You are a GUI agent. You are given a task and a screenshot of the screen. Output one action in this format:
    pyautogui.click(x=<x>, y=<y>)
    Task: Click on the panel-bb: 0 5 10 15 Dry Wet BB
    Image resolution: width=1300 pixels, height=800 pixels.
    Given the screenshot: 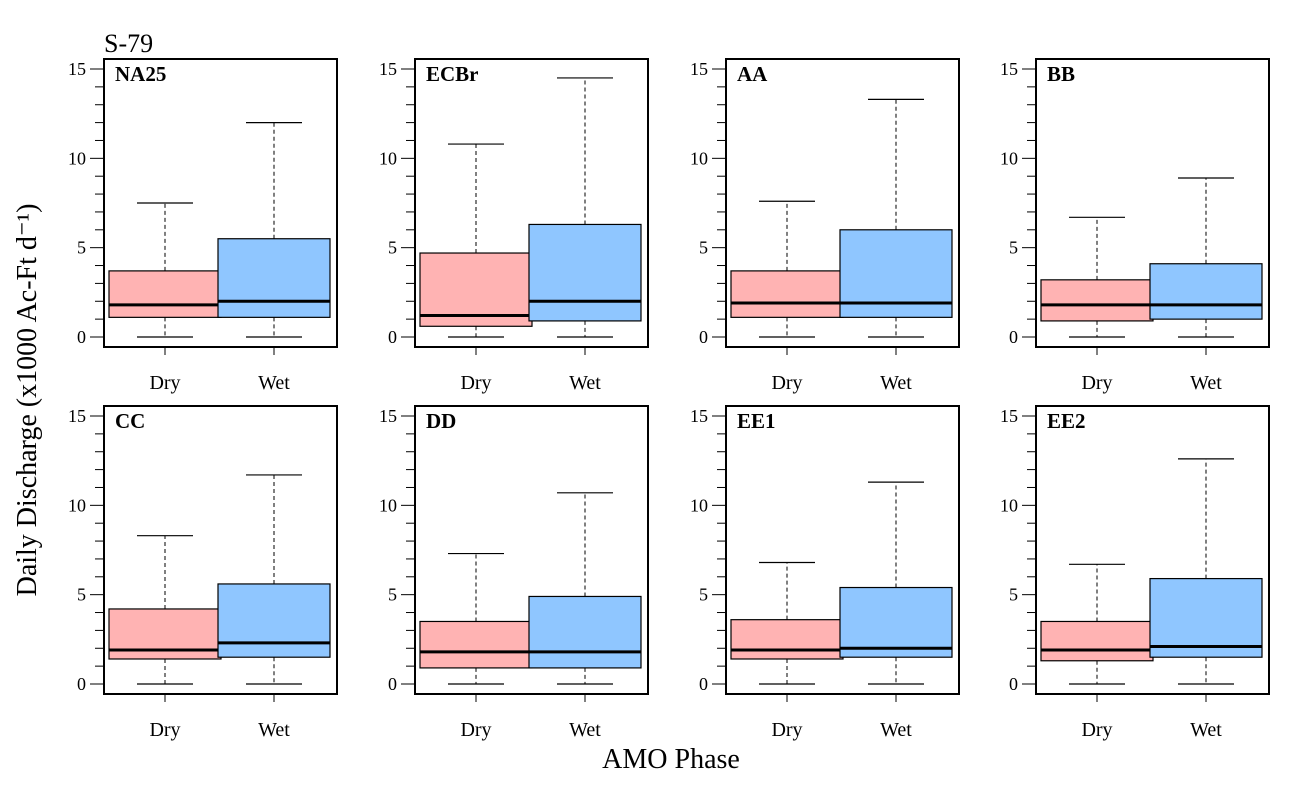 What is the action you would take?
    pyautogui.click(x=1135, y=226)
    